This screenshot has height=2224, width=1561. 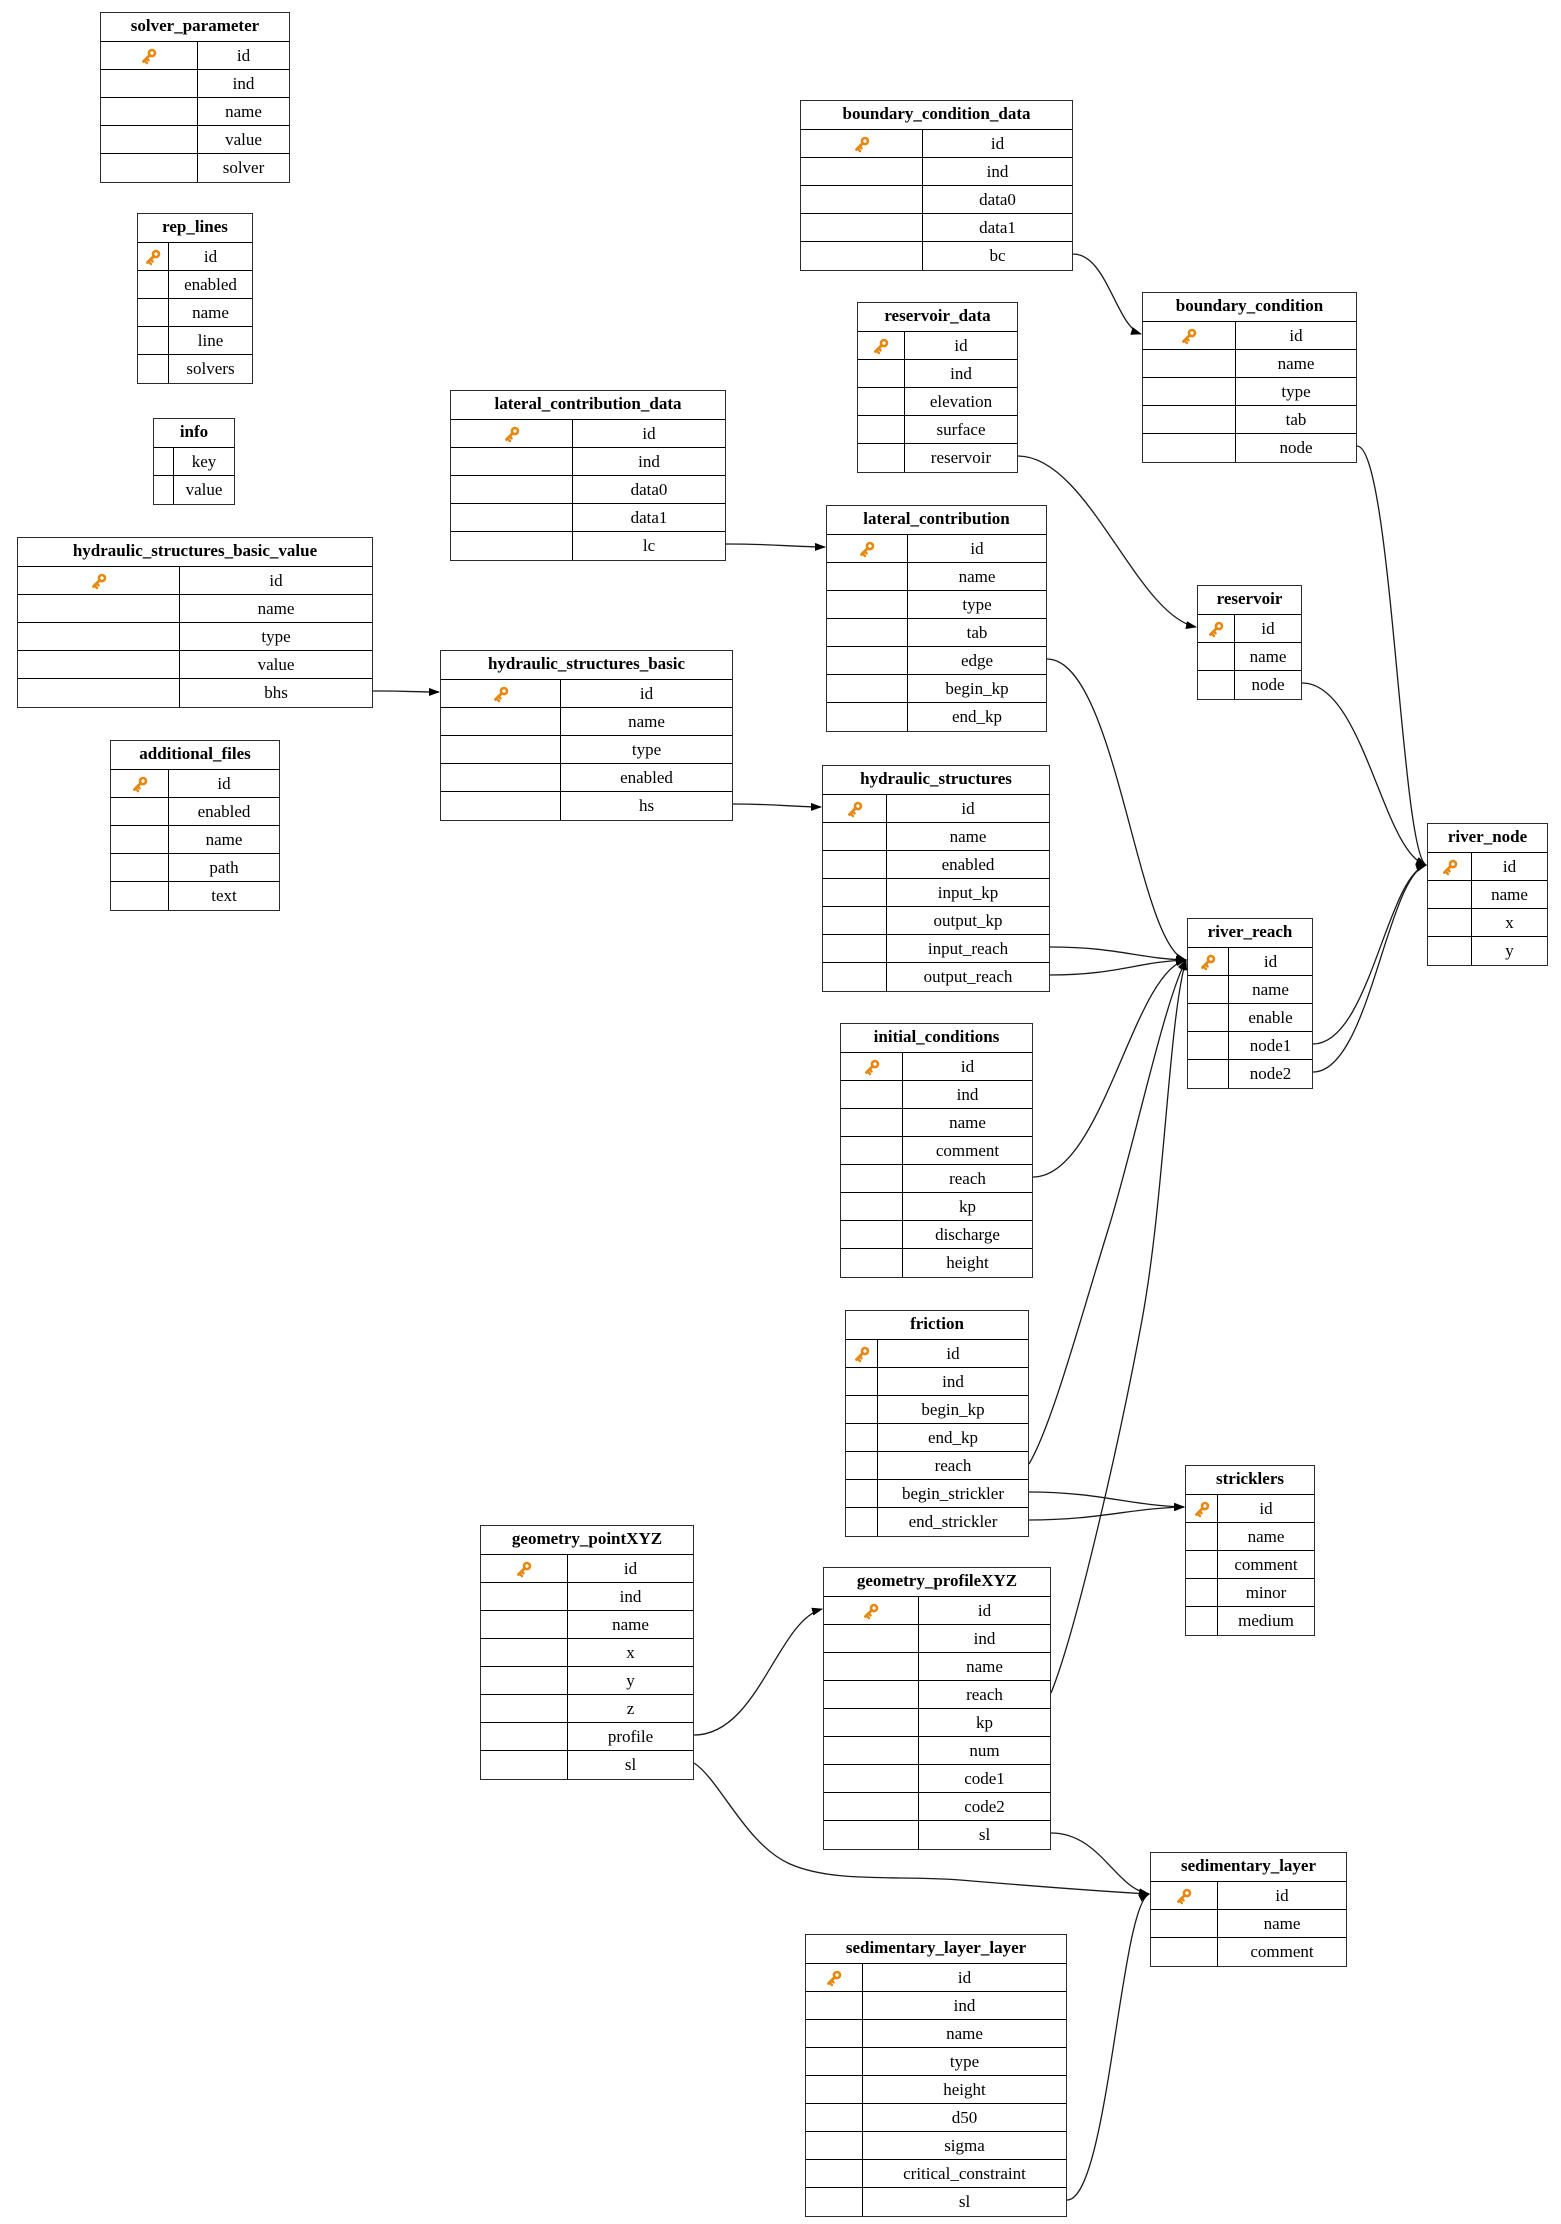 I want to click on table-row: discharge, so click(x=936, y=1235).